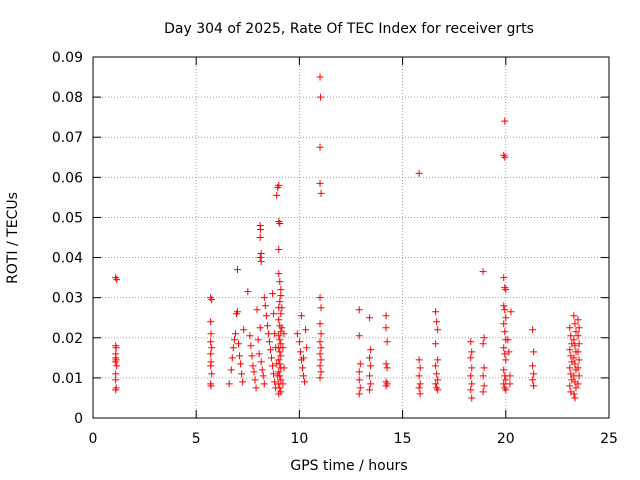 This screenshot has width=640, height=480. What do you see at coordinates (609, 439) in the screenshot?
I see `x-tick-label: 25` at bounding box center [609, 439].